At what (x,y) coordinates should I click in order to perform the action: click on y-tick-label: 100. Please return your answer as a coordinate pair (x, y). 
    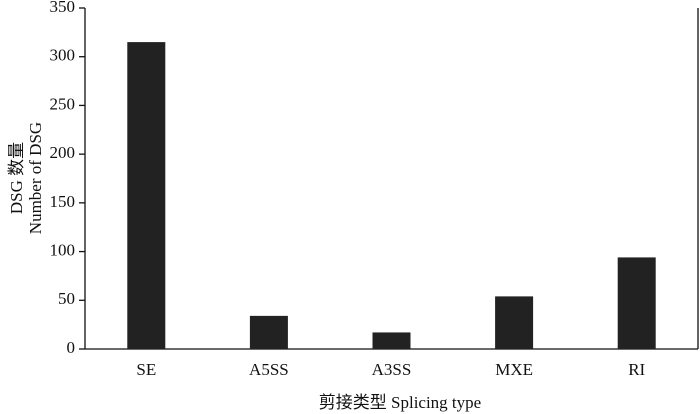
    Looking at the image, I should click on (63, 249).